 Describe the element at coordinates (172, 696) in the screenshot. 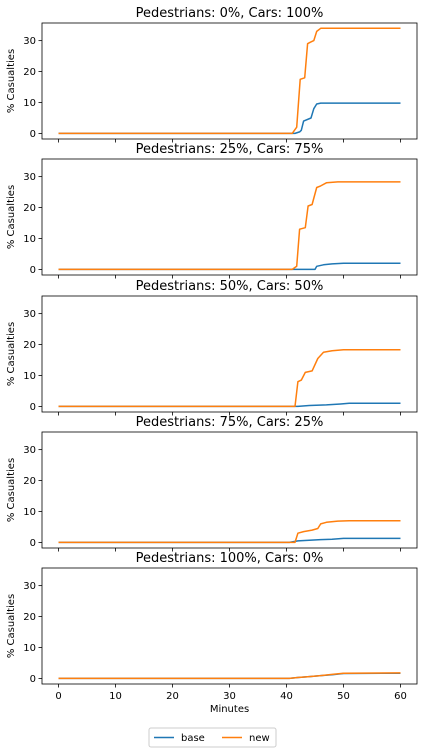

I see `x-tick-label: 20` at that location.